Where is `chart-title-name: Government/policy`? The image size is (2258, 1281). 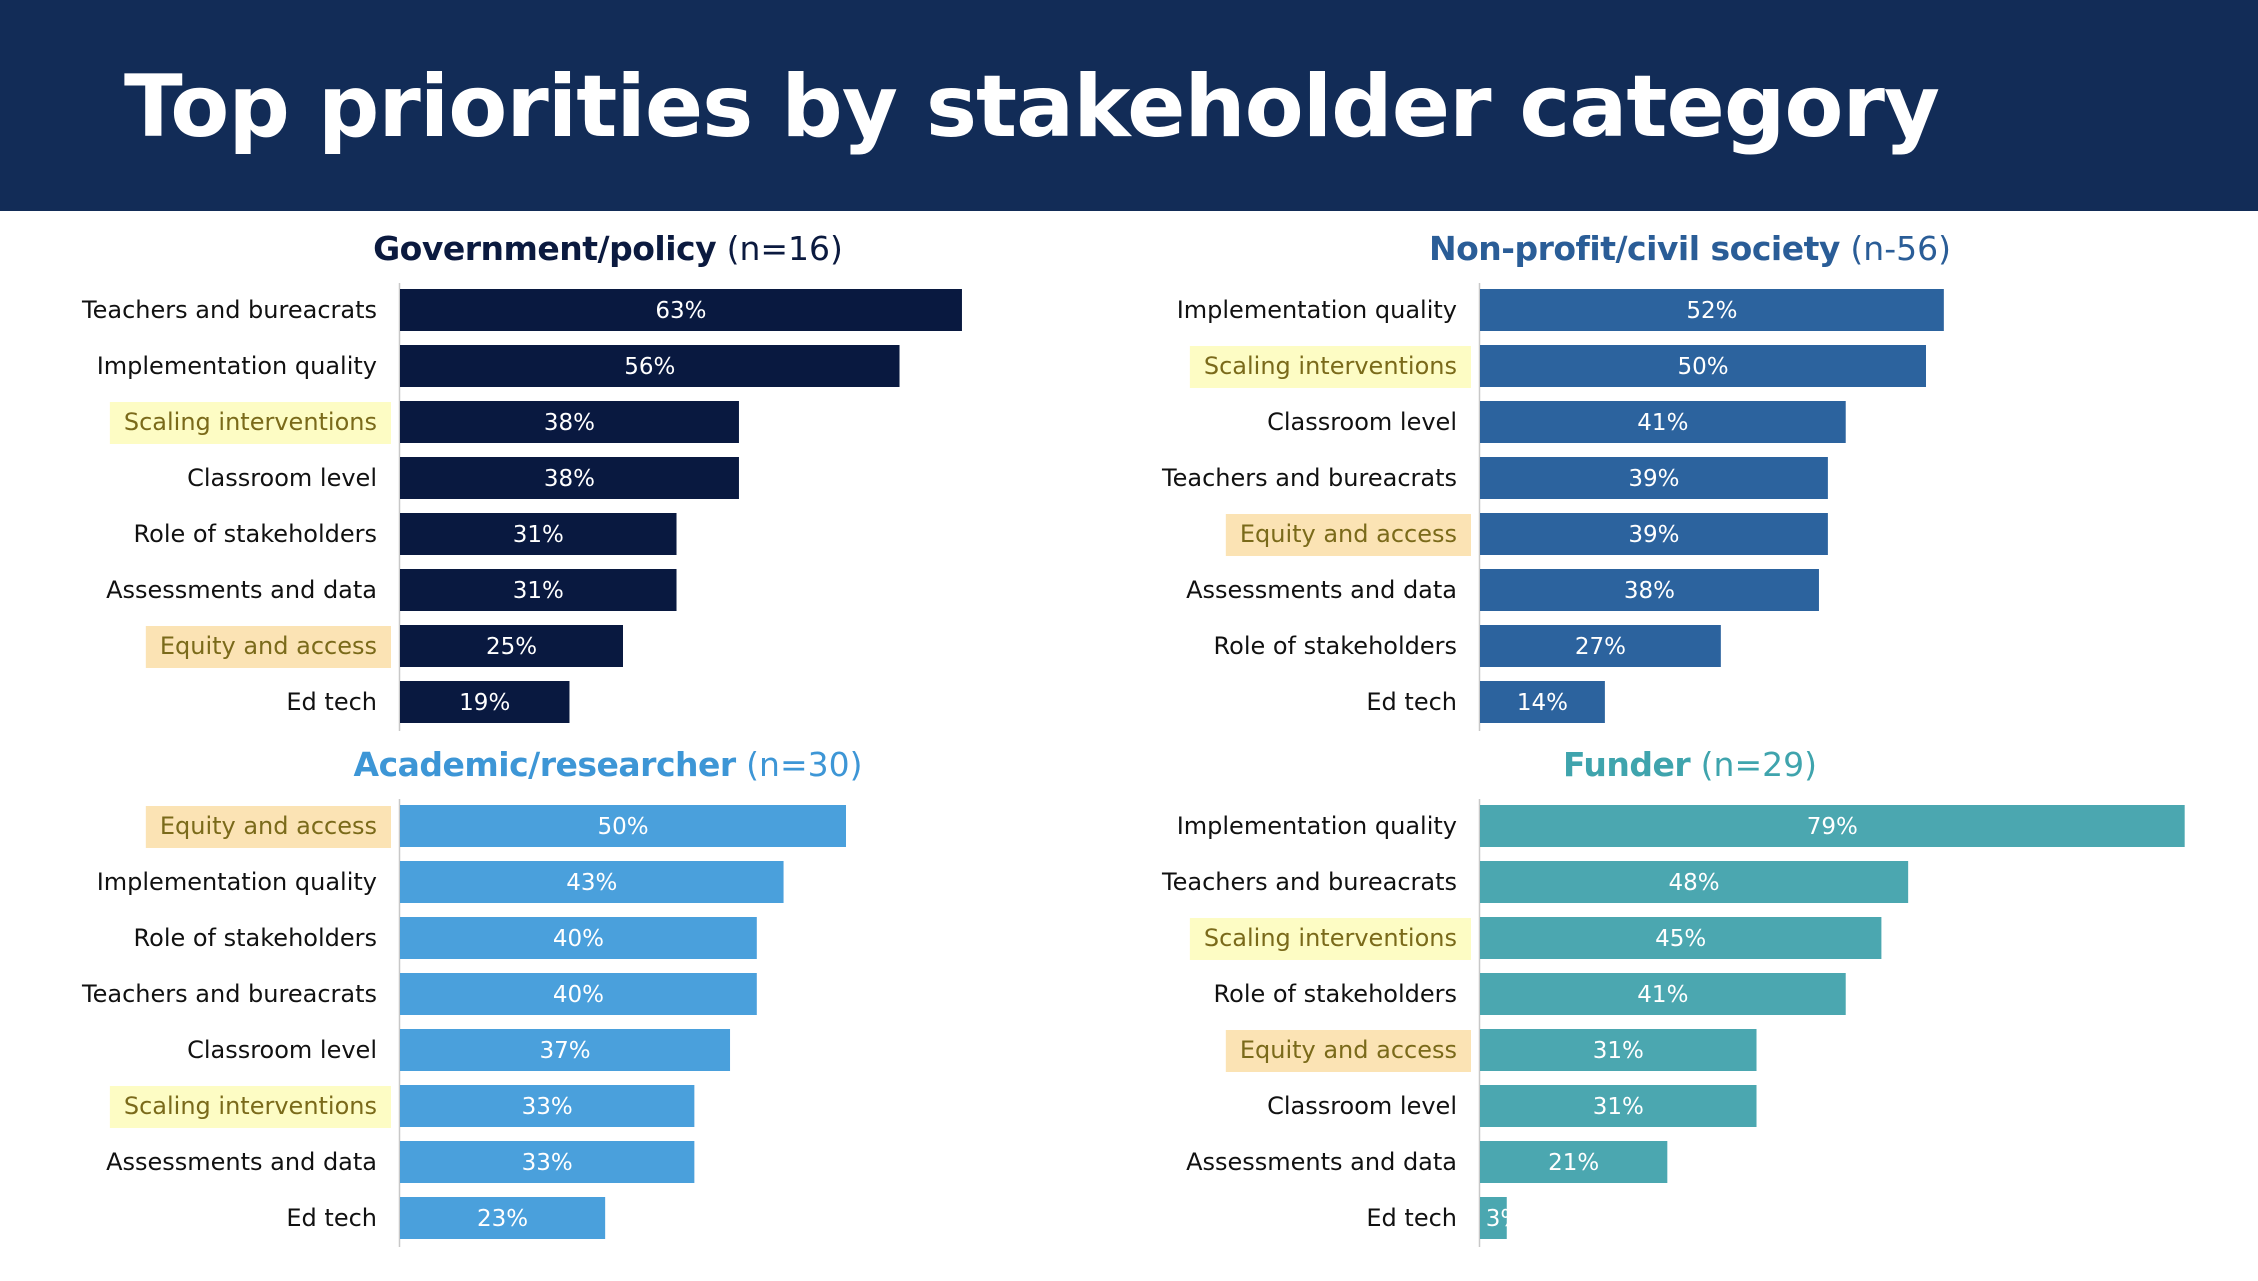
chart-title-name: Government/policy is located at coordinates (545, 248).